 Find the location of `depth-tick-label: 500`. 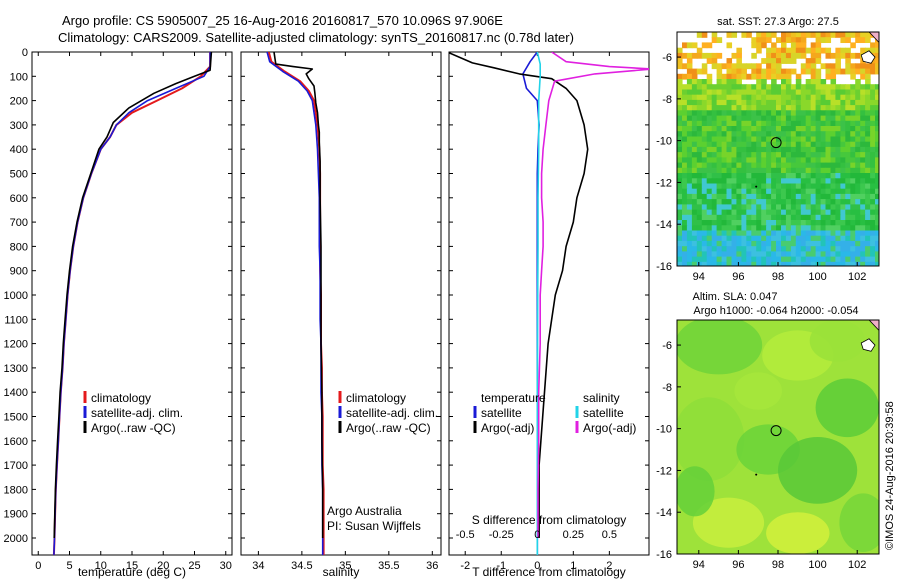

depth-tick-label: 500 is located at coordinates (19, 174).